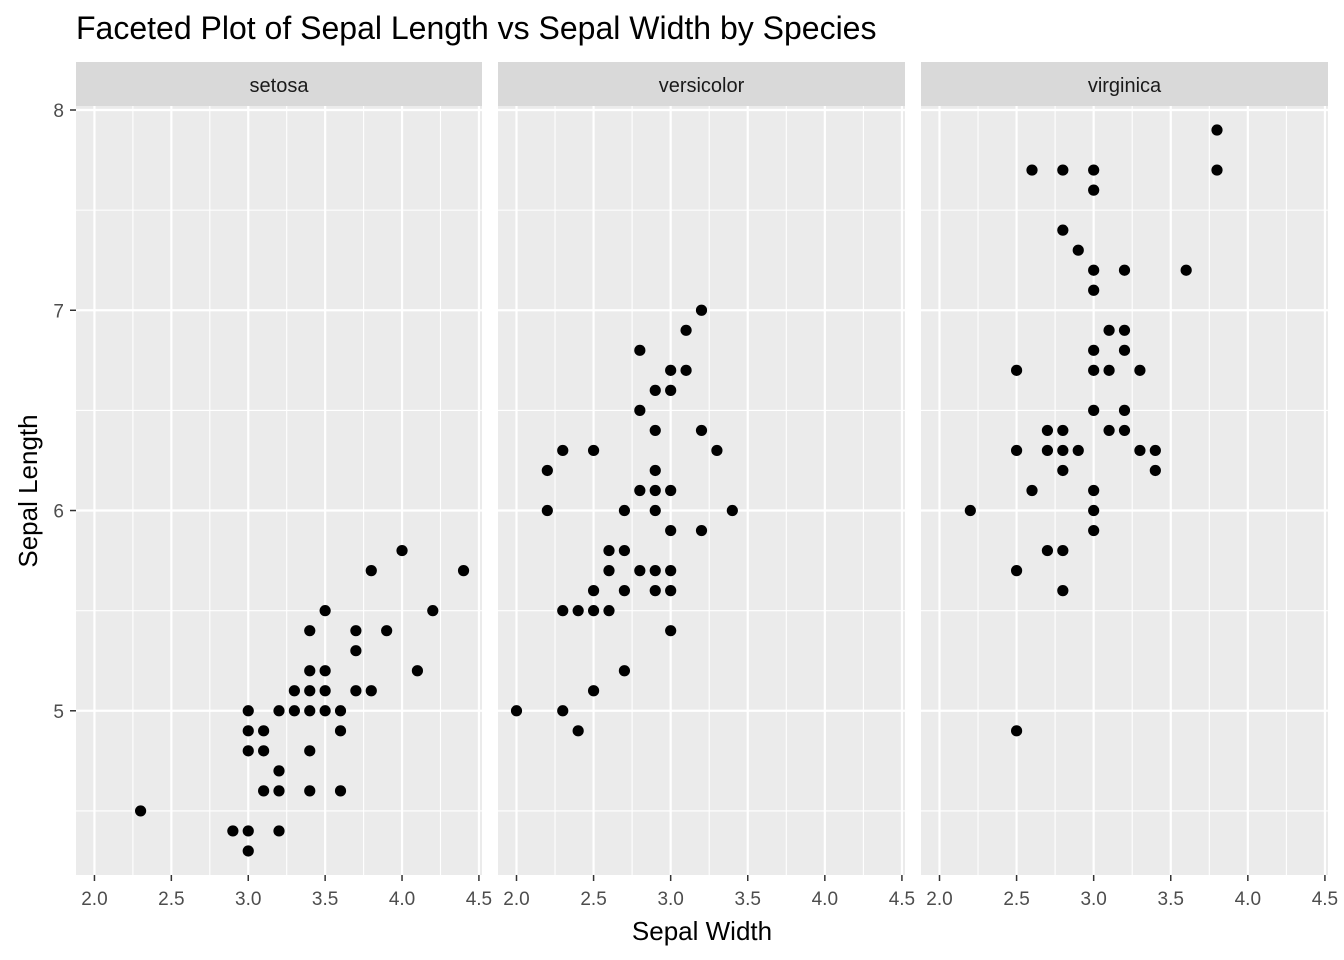  I want to click on facet-strip-label: versicolor, so click(702, 86).